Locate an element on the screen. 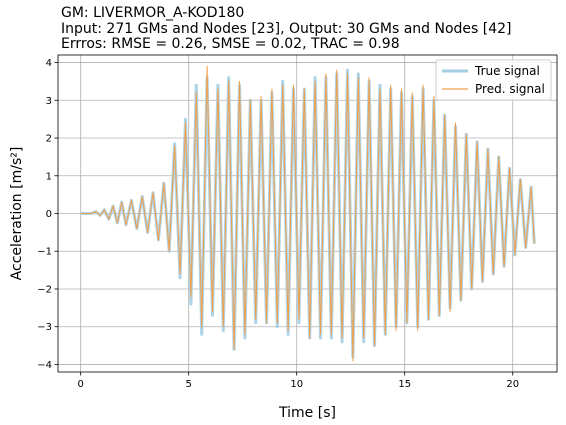 The width and height of the screenshot is (566, 425). y-tick-label: 0 is located at coordinates (49, 214).